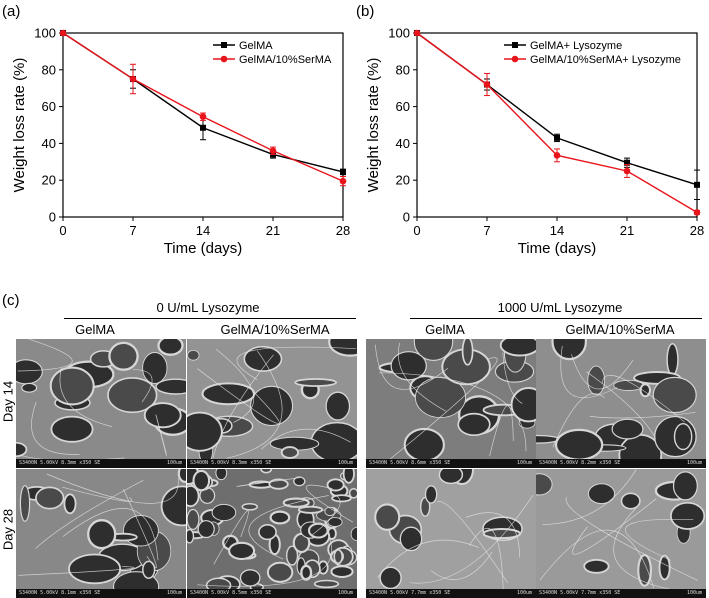  What do you see at coordinates (203, 248) in the screenshot?
I see `x-axis-title: Time (days)` at bounding box center [203, 248].